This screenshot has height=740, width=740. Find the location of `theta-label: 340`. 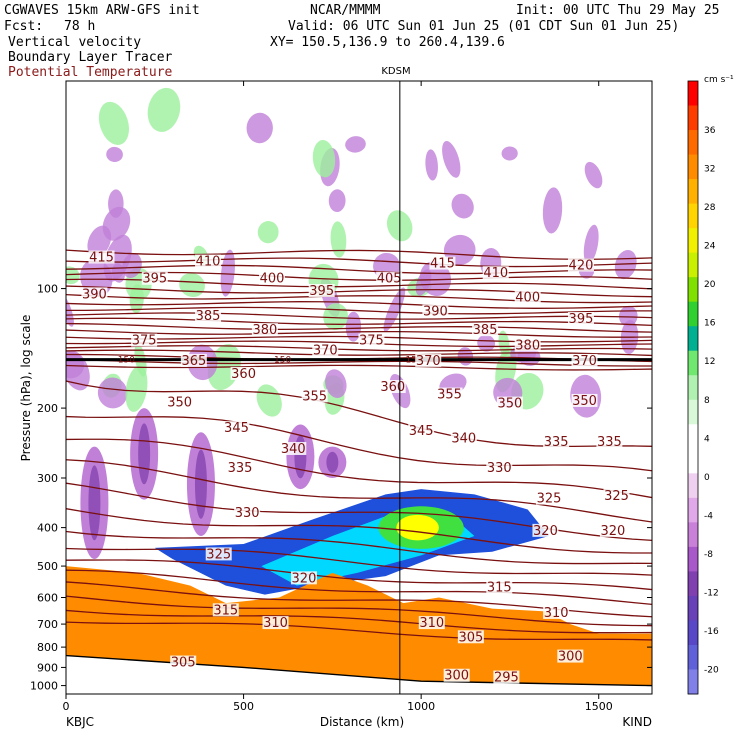

theta-label: 340 is located at coordinates (463, 439).